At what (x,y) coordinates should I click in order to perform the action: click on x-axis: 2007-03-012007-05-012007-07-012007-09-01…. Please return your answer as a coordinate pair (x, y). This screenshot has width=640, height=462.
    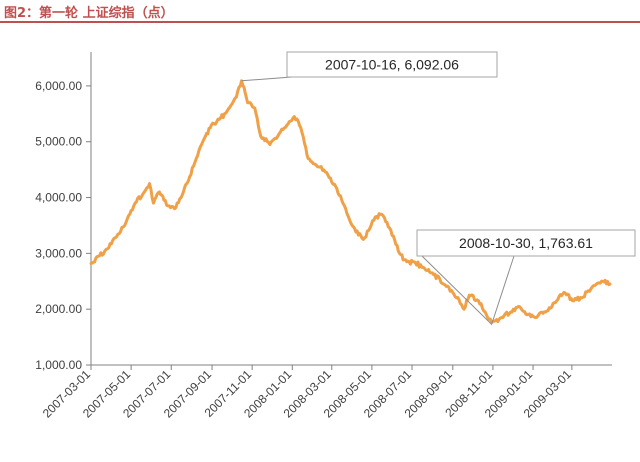
    Looking at the image, I should click on (326, 392).